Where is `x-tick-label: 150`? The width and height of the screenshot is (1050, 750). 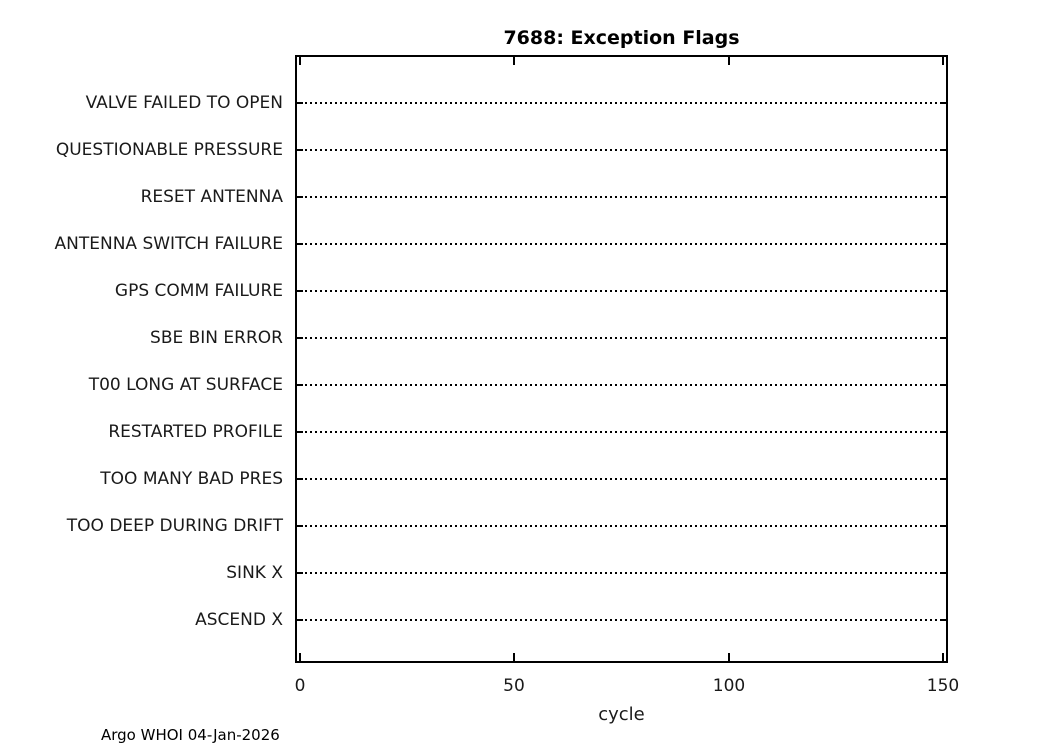
x-tick-label: 150 is located at coordinates (943, 686).